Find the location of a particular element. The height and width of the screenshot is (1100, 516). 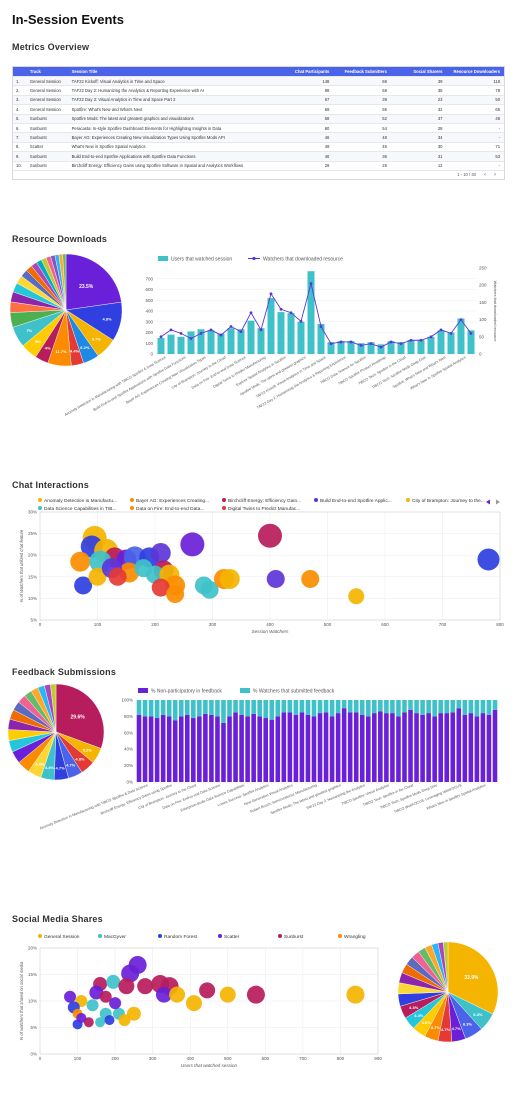

x-tick-label: 100 is located at coordinates (98, 624).